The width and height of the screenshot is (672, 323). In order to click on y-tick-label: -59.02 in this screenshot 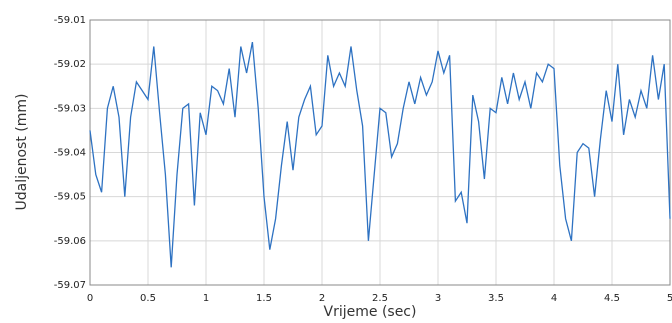, I will do `click(70, 64)`.